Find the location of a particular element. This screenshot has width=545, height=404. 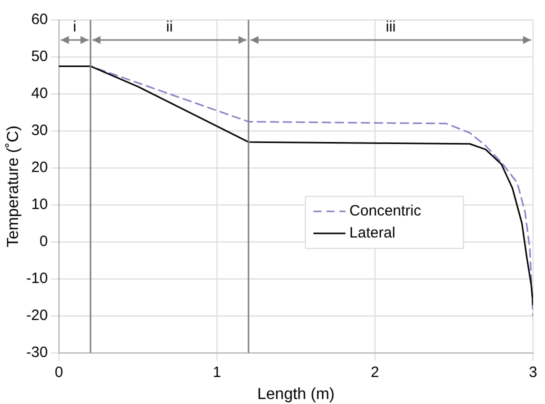

y-tick-label: 40 is located at coordinates (39, 93).